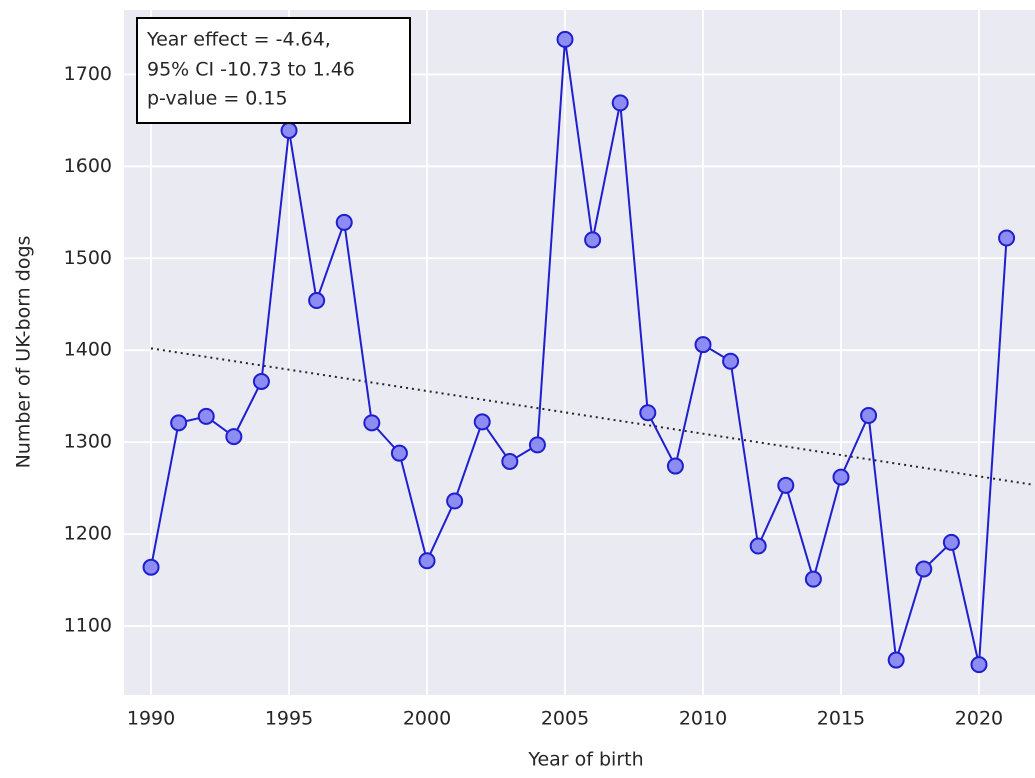 Image resolution: width=1035 pixels, height=778 pixels. I want to click on y-tick-label: 1100, so click(88, 626).